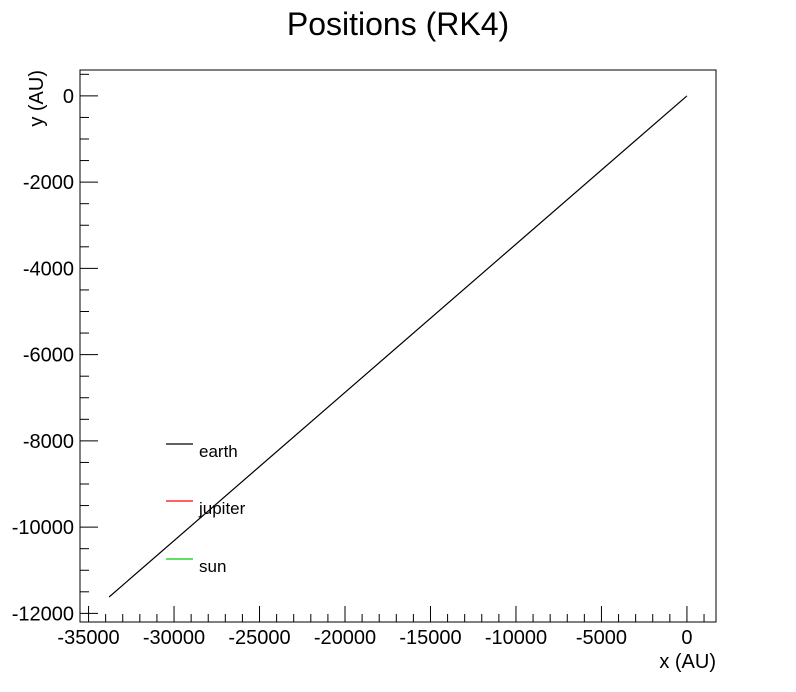 This screenshot has height=692, width=796. Describe the element at coordinates (686, 638) in the screenshot. I see `x-tick-label: 0` at that location.